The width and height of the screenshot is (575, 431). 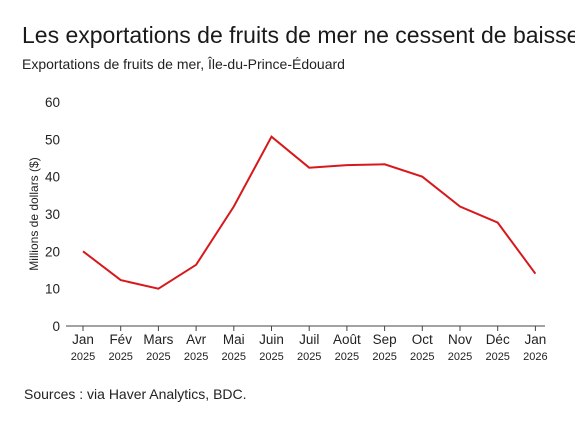 I want to click on x-tick-label-month: Sep, so click(x=385, y=339).